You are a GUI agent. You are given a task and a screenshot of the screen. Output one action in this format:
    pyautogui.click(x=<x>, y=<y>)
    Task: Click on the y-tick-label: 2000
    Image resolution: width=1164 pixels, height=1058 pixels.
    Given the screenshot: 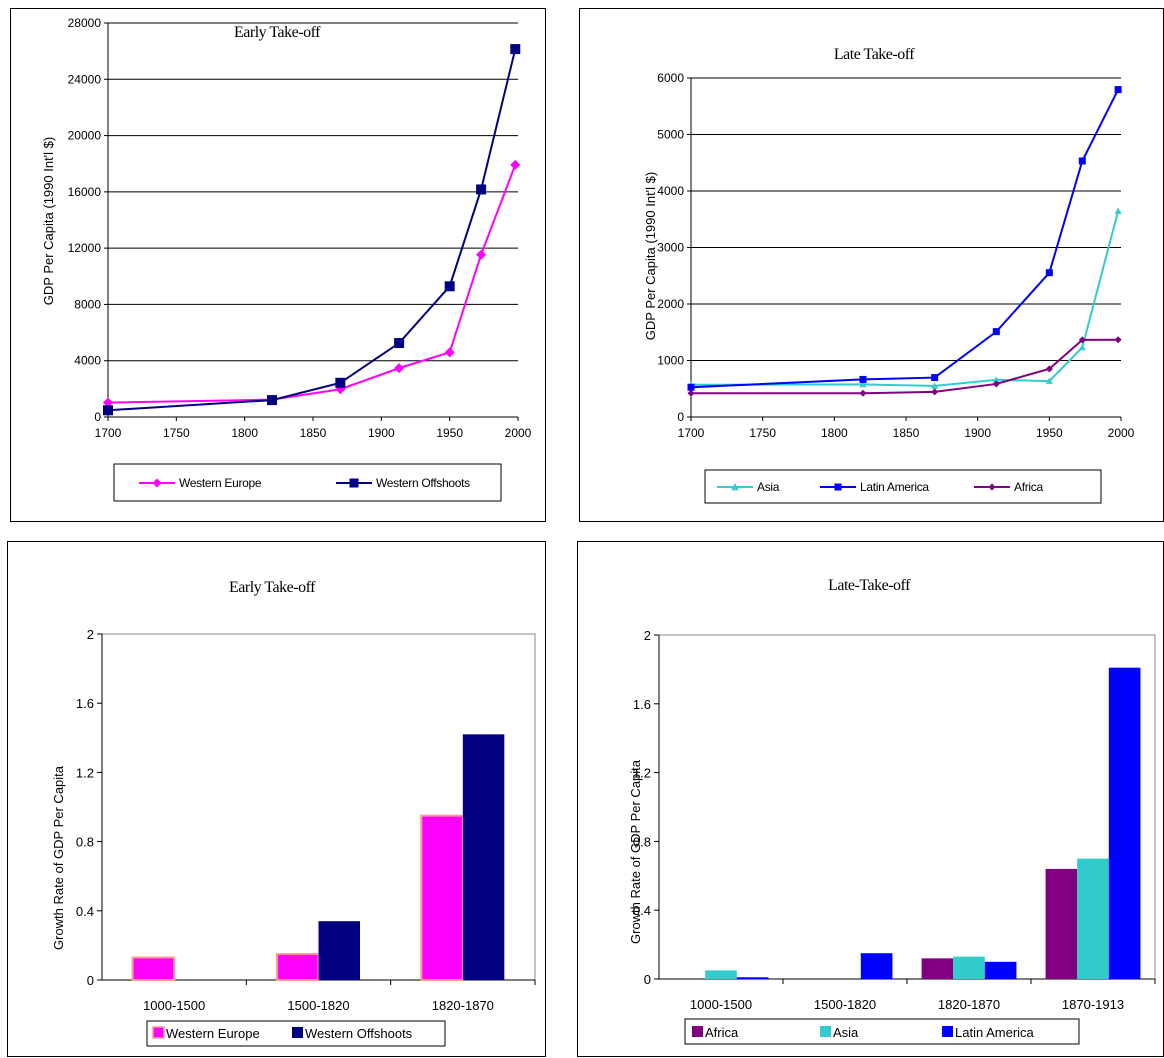 What is the action you would take?
    pyautogui.click(x=670, y=304)
    